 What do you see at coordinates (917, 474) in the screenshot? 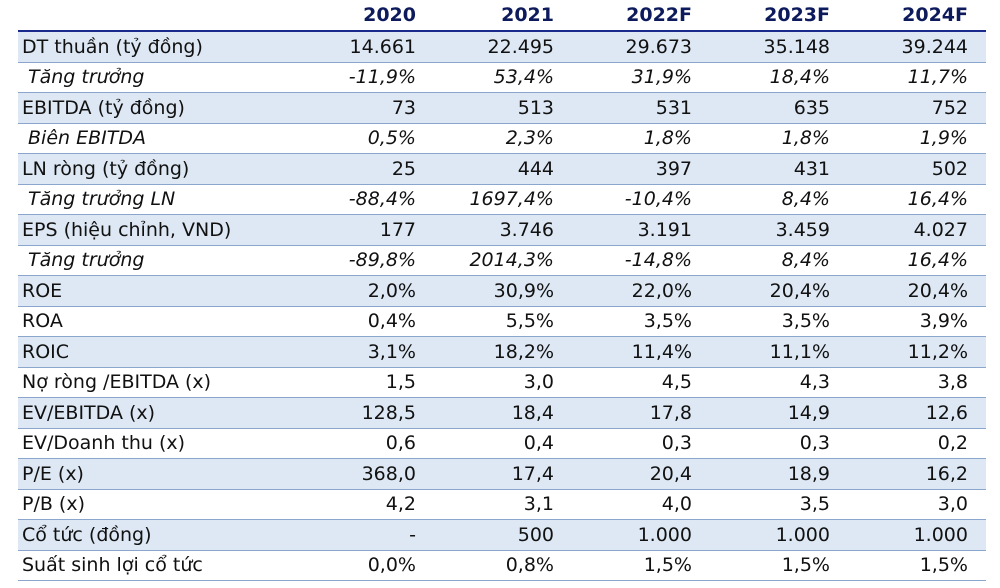
I see `value-cell: 16,2` at bounding box center [917, 474].